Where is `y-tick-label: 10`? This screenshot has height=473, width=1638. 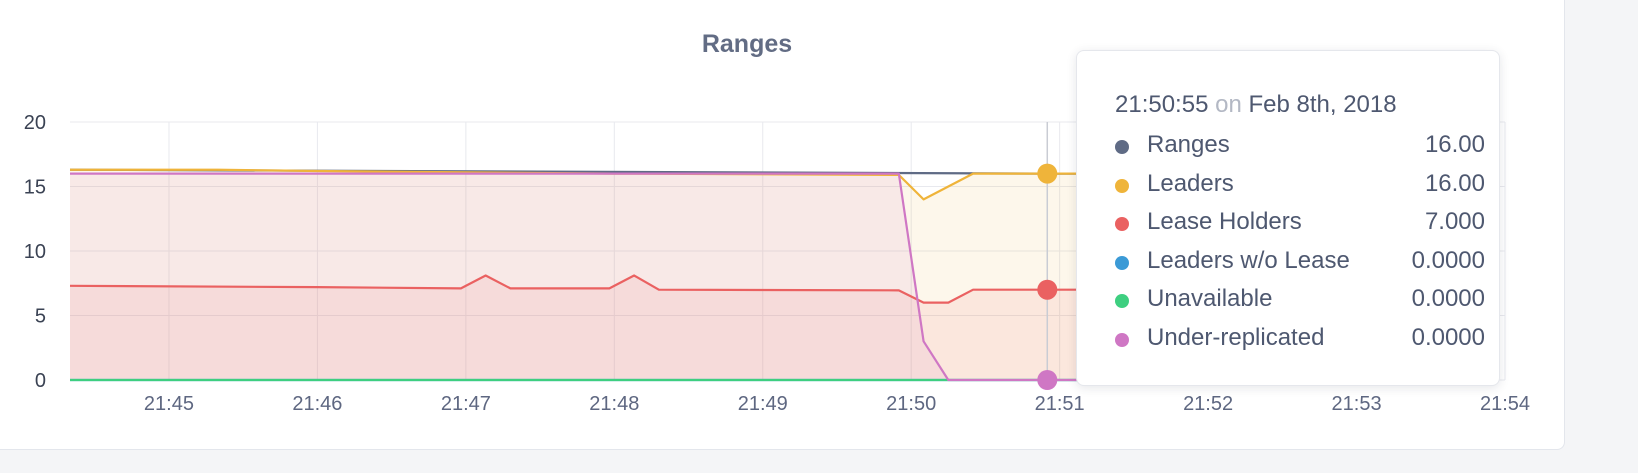 y-tick-label: 10 is located at coordinates (35, 252).